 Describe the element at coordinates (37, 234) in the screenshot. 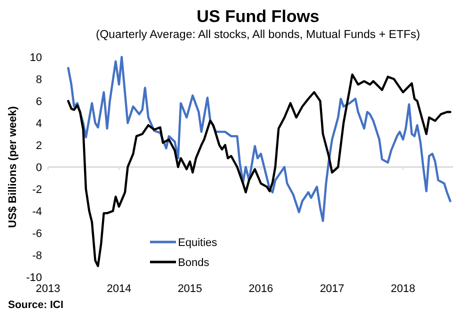

I see `y-tick-label: -6` at that location.